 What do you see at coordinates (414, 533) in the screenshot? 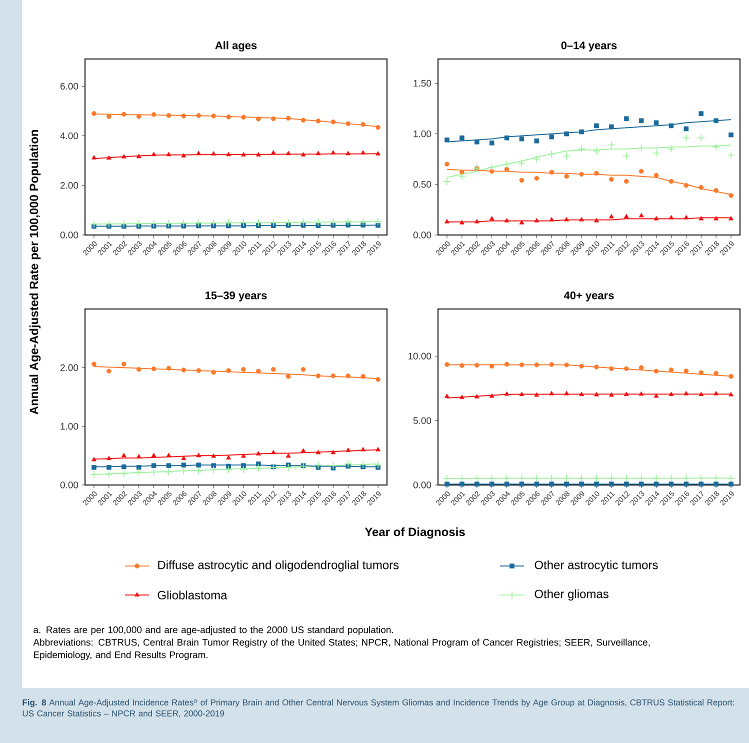
I see `x-axis-title: Year of Diagnosis` at bounding box center [414, 533].